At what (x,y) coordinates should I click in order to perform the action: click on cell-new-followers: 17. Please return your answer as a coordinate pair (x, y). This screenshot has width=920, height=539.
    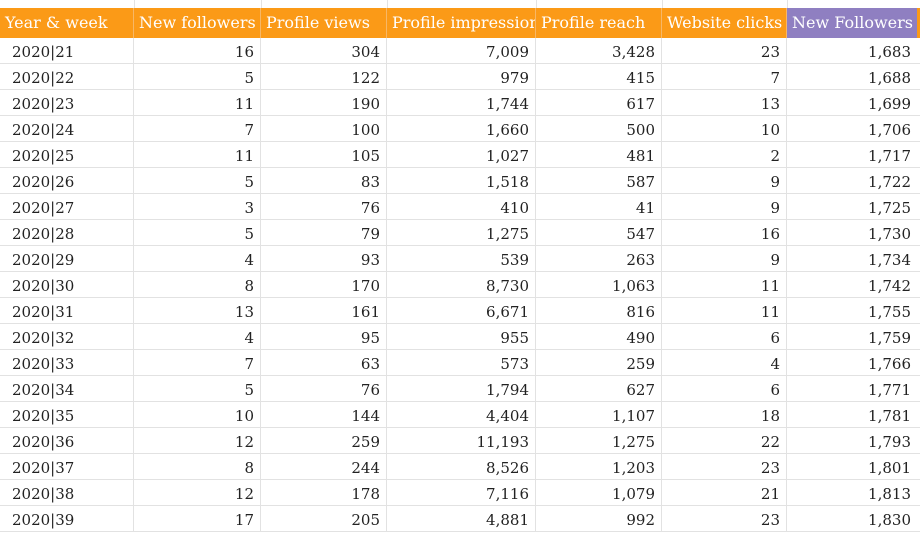
    Looking at the image, I should click on (197, 518).